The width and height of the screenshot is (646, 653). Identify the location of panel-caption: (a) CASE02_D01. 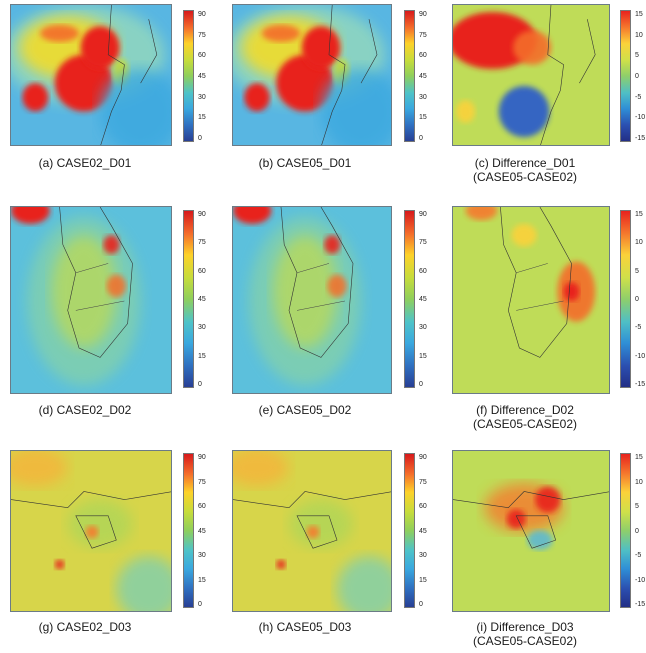
(85, 163).